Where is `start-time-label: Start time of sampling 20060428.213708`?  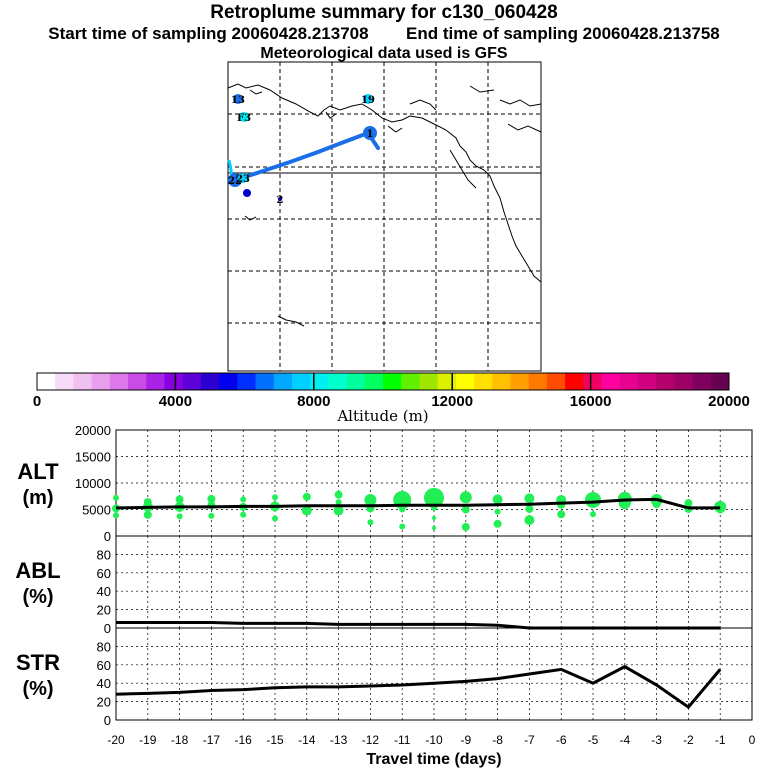
start-time-label: Start time of sampling 20060428.213708 is located at coordinates (208, 33).